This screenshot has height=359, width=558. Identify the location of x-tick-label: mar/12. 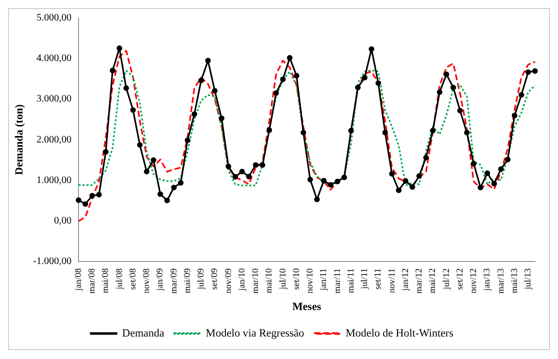
(419, 281).